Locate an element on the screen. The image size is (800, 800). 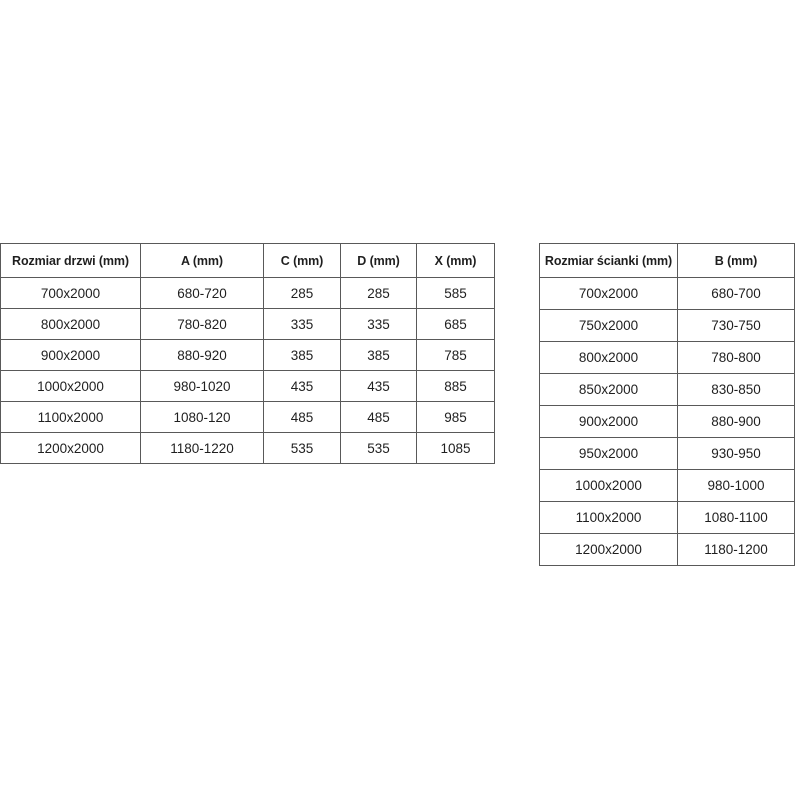
table-cell: 885 is located at coordinates (455, 386).